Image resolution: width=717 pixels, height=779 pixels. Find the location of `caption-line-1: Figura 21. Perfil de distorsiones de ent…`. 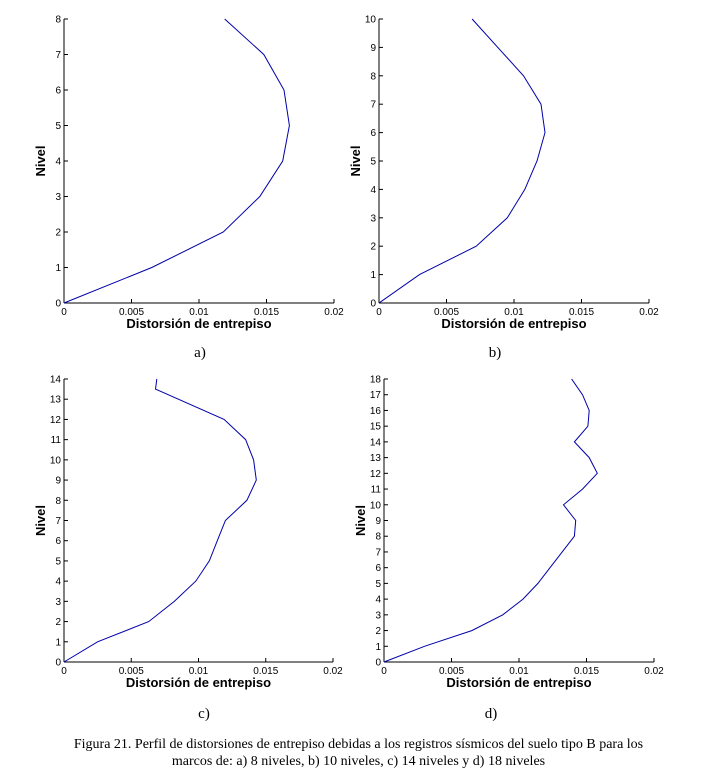

caption-line-1: Figura 21. Perfil de distorsiones de ent… is located at coordinates (358, 744).